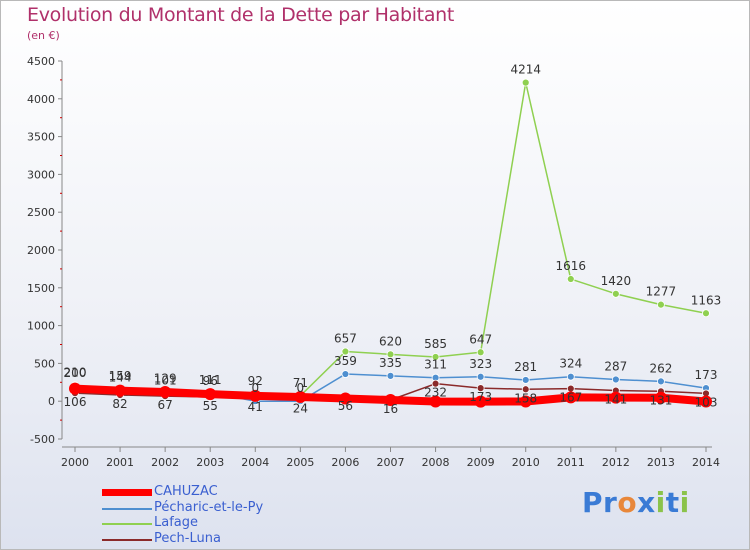 The width and height of the screenshot is (750, 550). What do you see at coordinates (41, 61) in the screenshot?
I see `y-tick-label: 4500` at bounding box center [41, 61].